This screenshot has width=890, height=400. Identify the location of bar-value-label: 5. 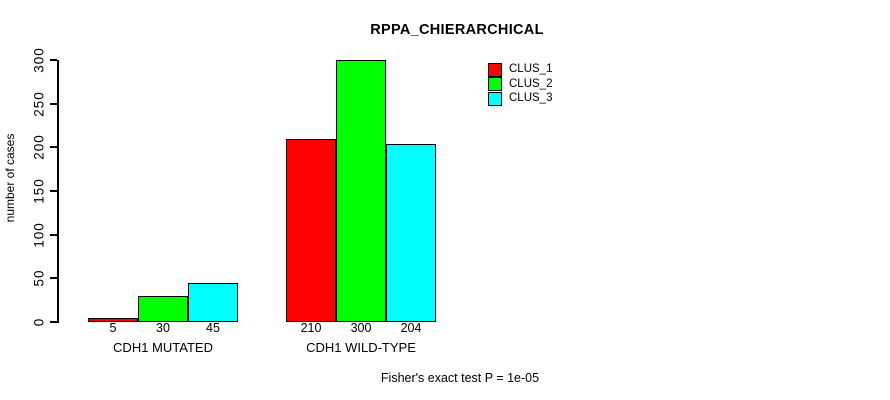
(113, 328).